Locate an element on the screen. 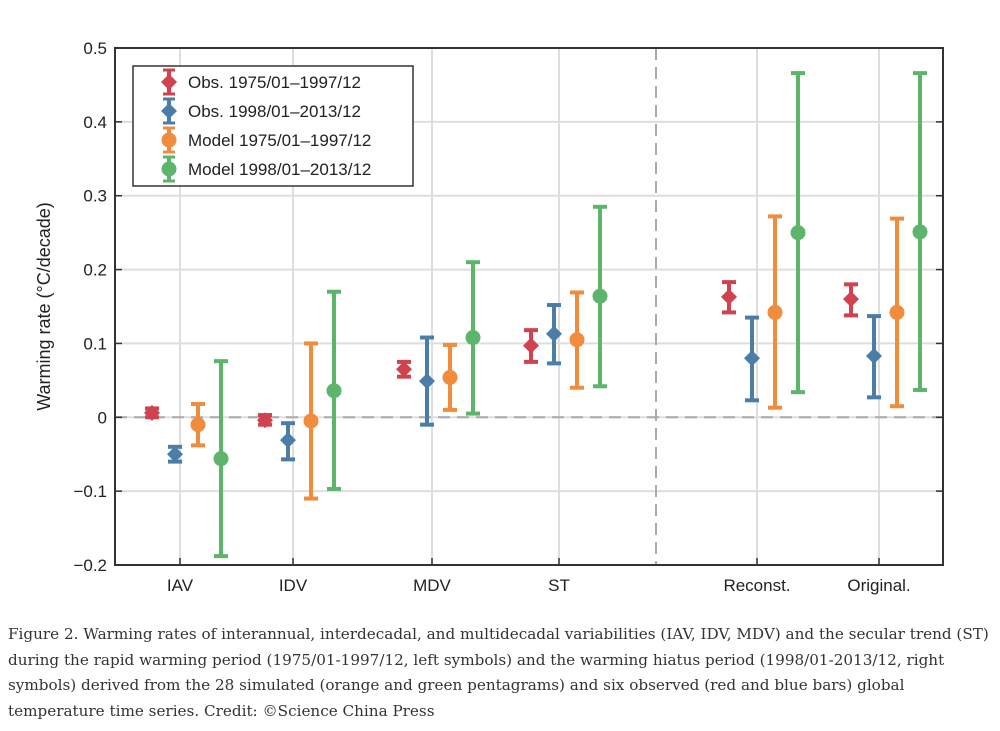  legend-label: Model 1998/01–2013/12 is located at coordinates (279, 169).